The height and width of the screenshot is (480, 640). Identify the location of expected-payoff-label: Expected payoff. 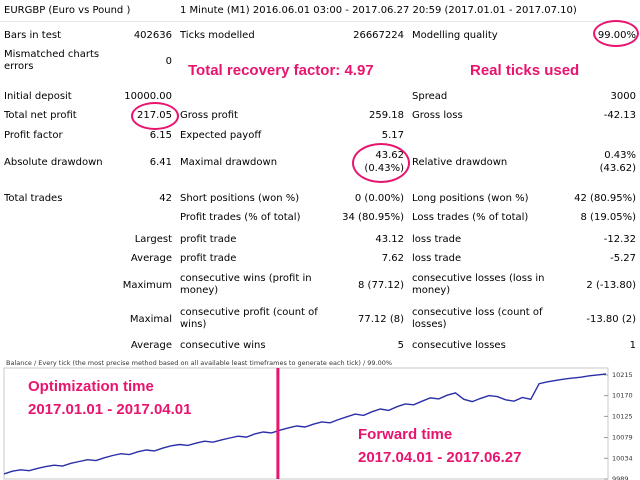
(221, 135).